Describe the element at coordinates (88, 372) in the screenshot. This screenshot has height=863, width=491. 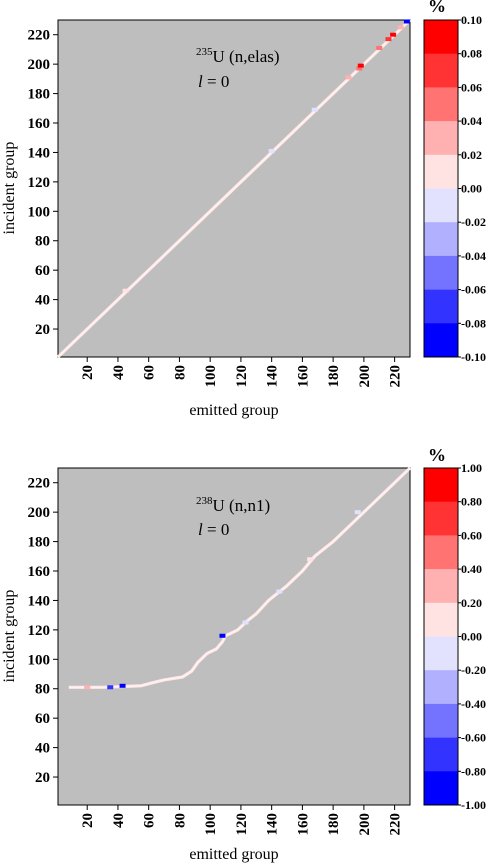
I see `x-tick-label: 20` at that location.